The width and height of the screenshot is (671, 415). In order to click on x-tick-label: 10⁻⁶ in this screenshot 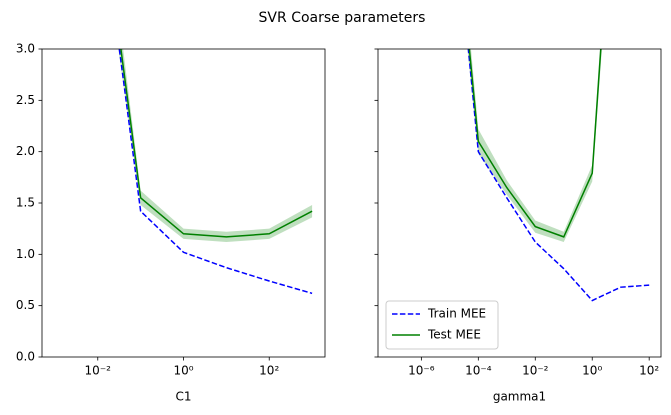, I will do `click(421, 371)`.